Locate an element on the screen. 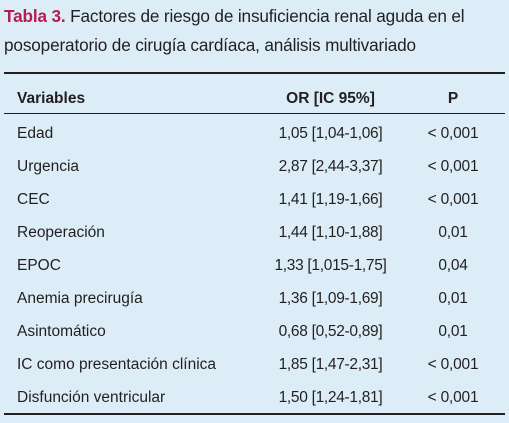  odds-ratio-cell: 1,85 [1,47-2,31] is located at coordinates (330, 364).